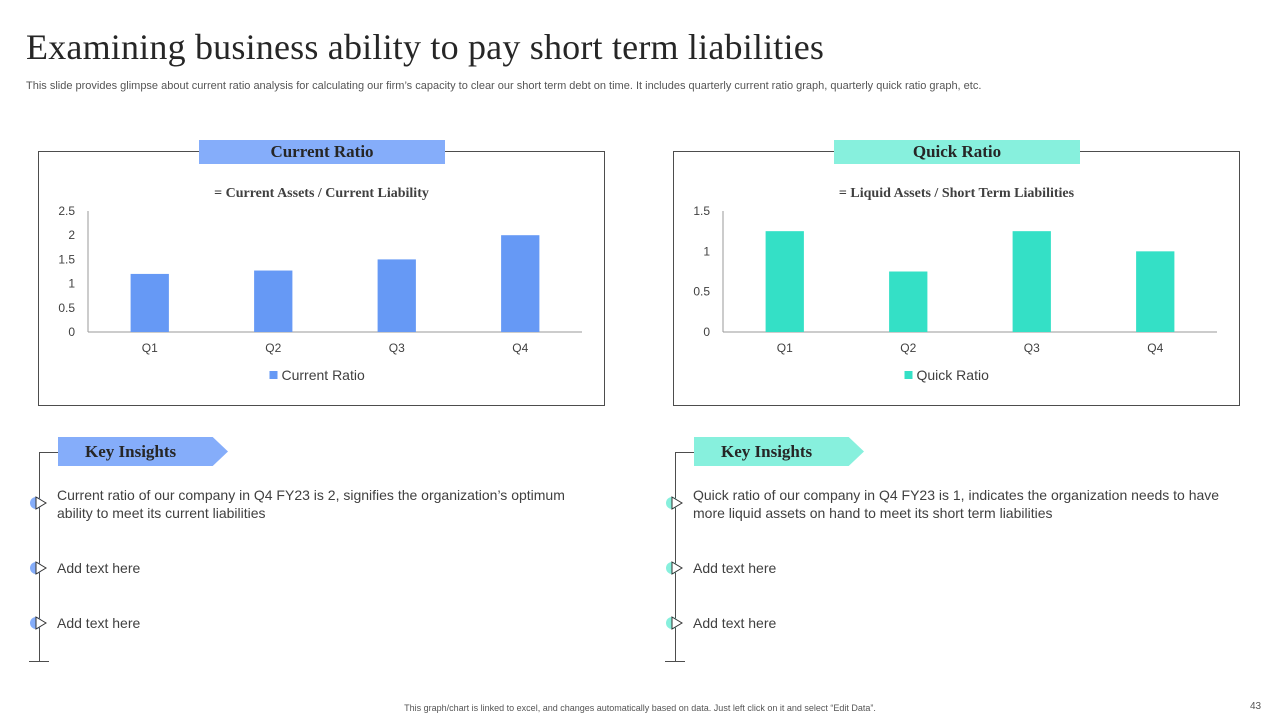 Image resolution: width=1280 pixels, height=720 pixels. I want to click on right-insights-bottom-tick, so click(675, 661).